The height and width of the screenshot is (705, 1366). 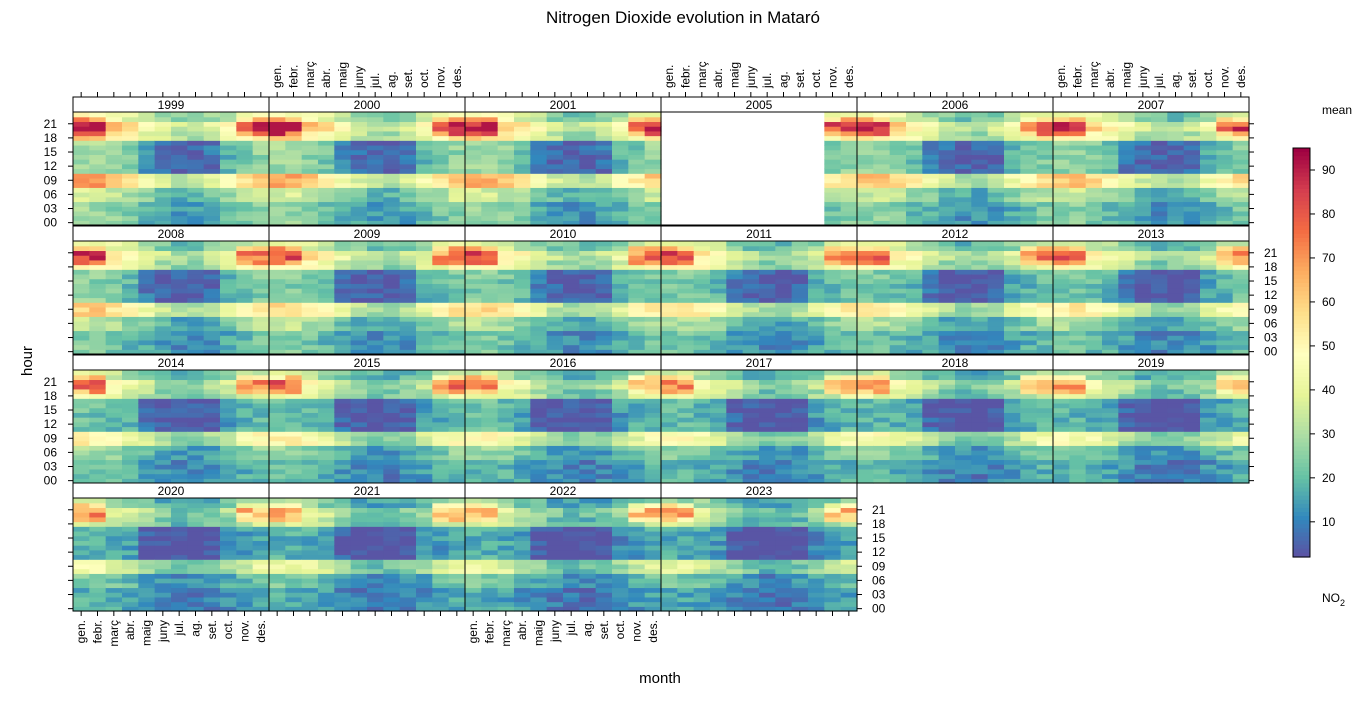 What do you see at coordinates (1151, 363) in the screenshot?
I see `strip-label-2019: 2019` at bounding box center [1151, 363].